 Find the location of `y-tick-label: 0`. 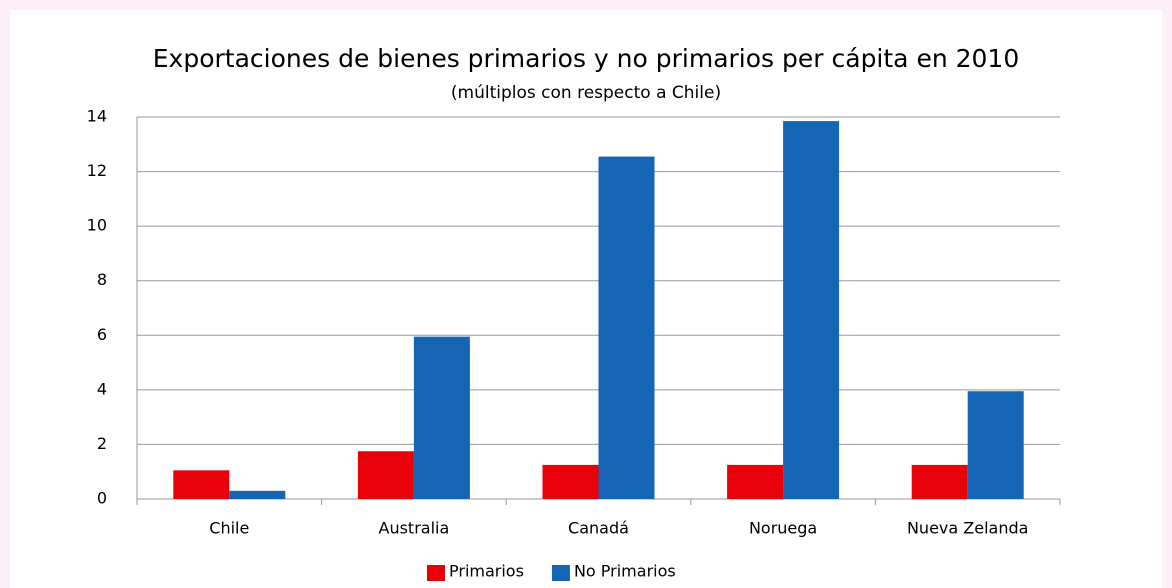

y-tick-label: 0 is located at coordinates (102, 498).